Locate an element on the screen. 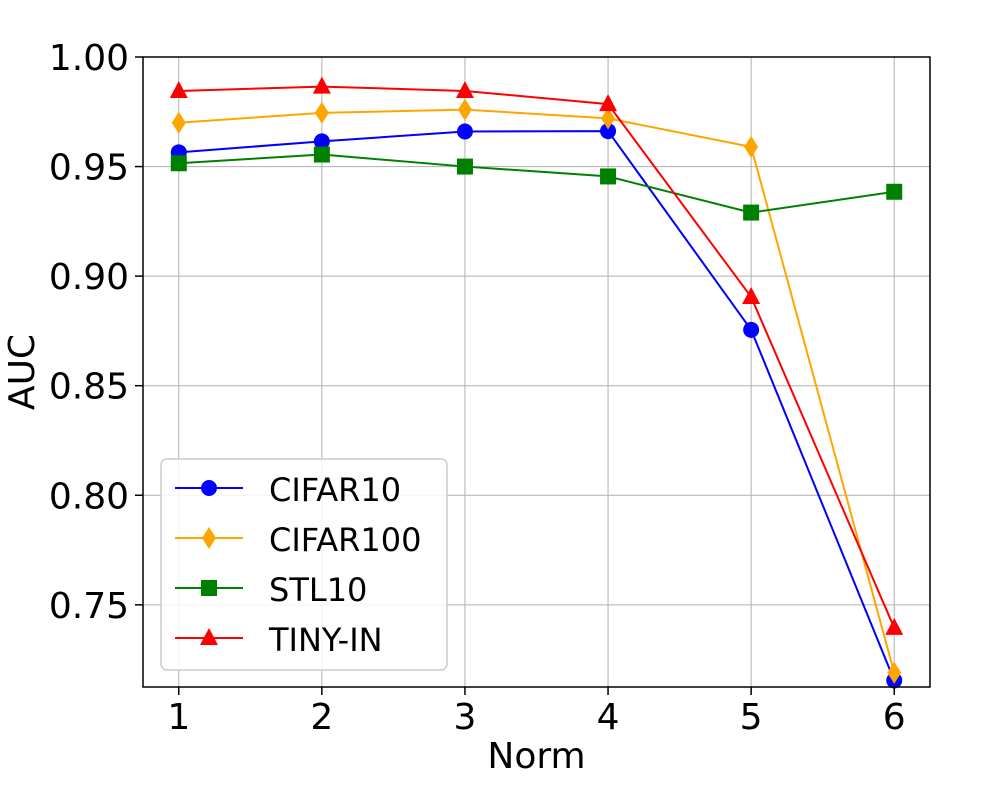 The image size is (996, 788). x-axis-label: Norm is located at coordinates (536, 756).